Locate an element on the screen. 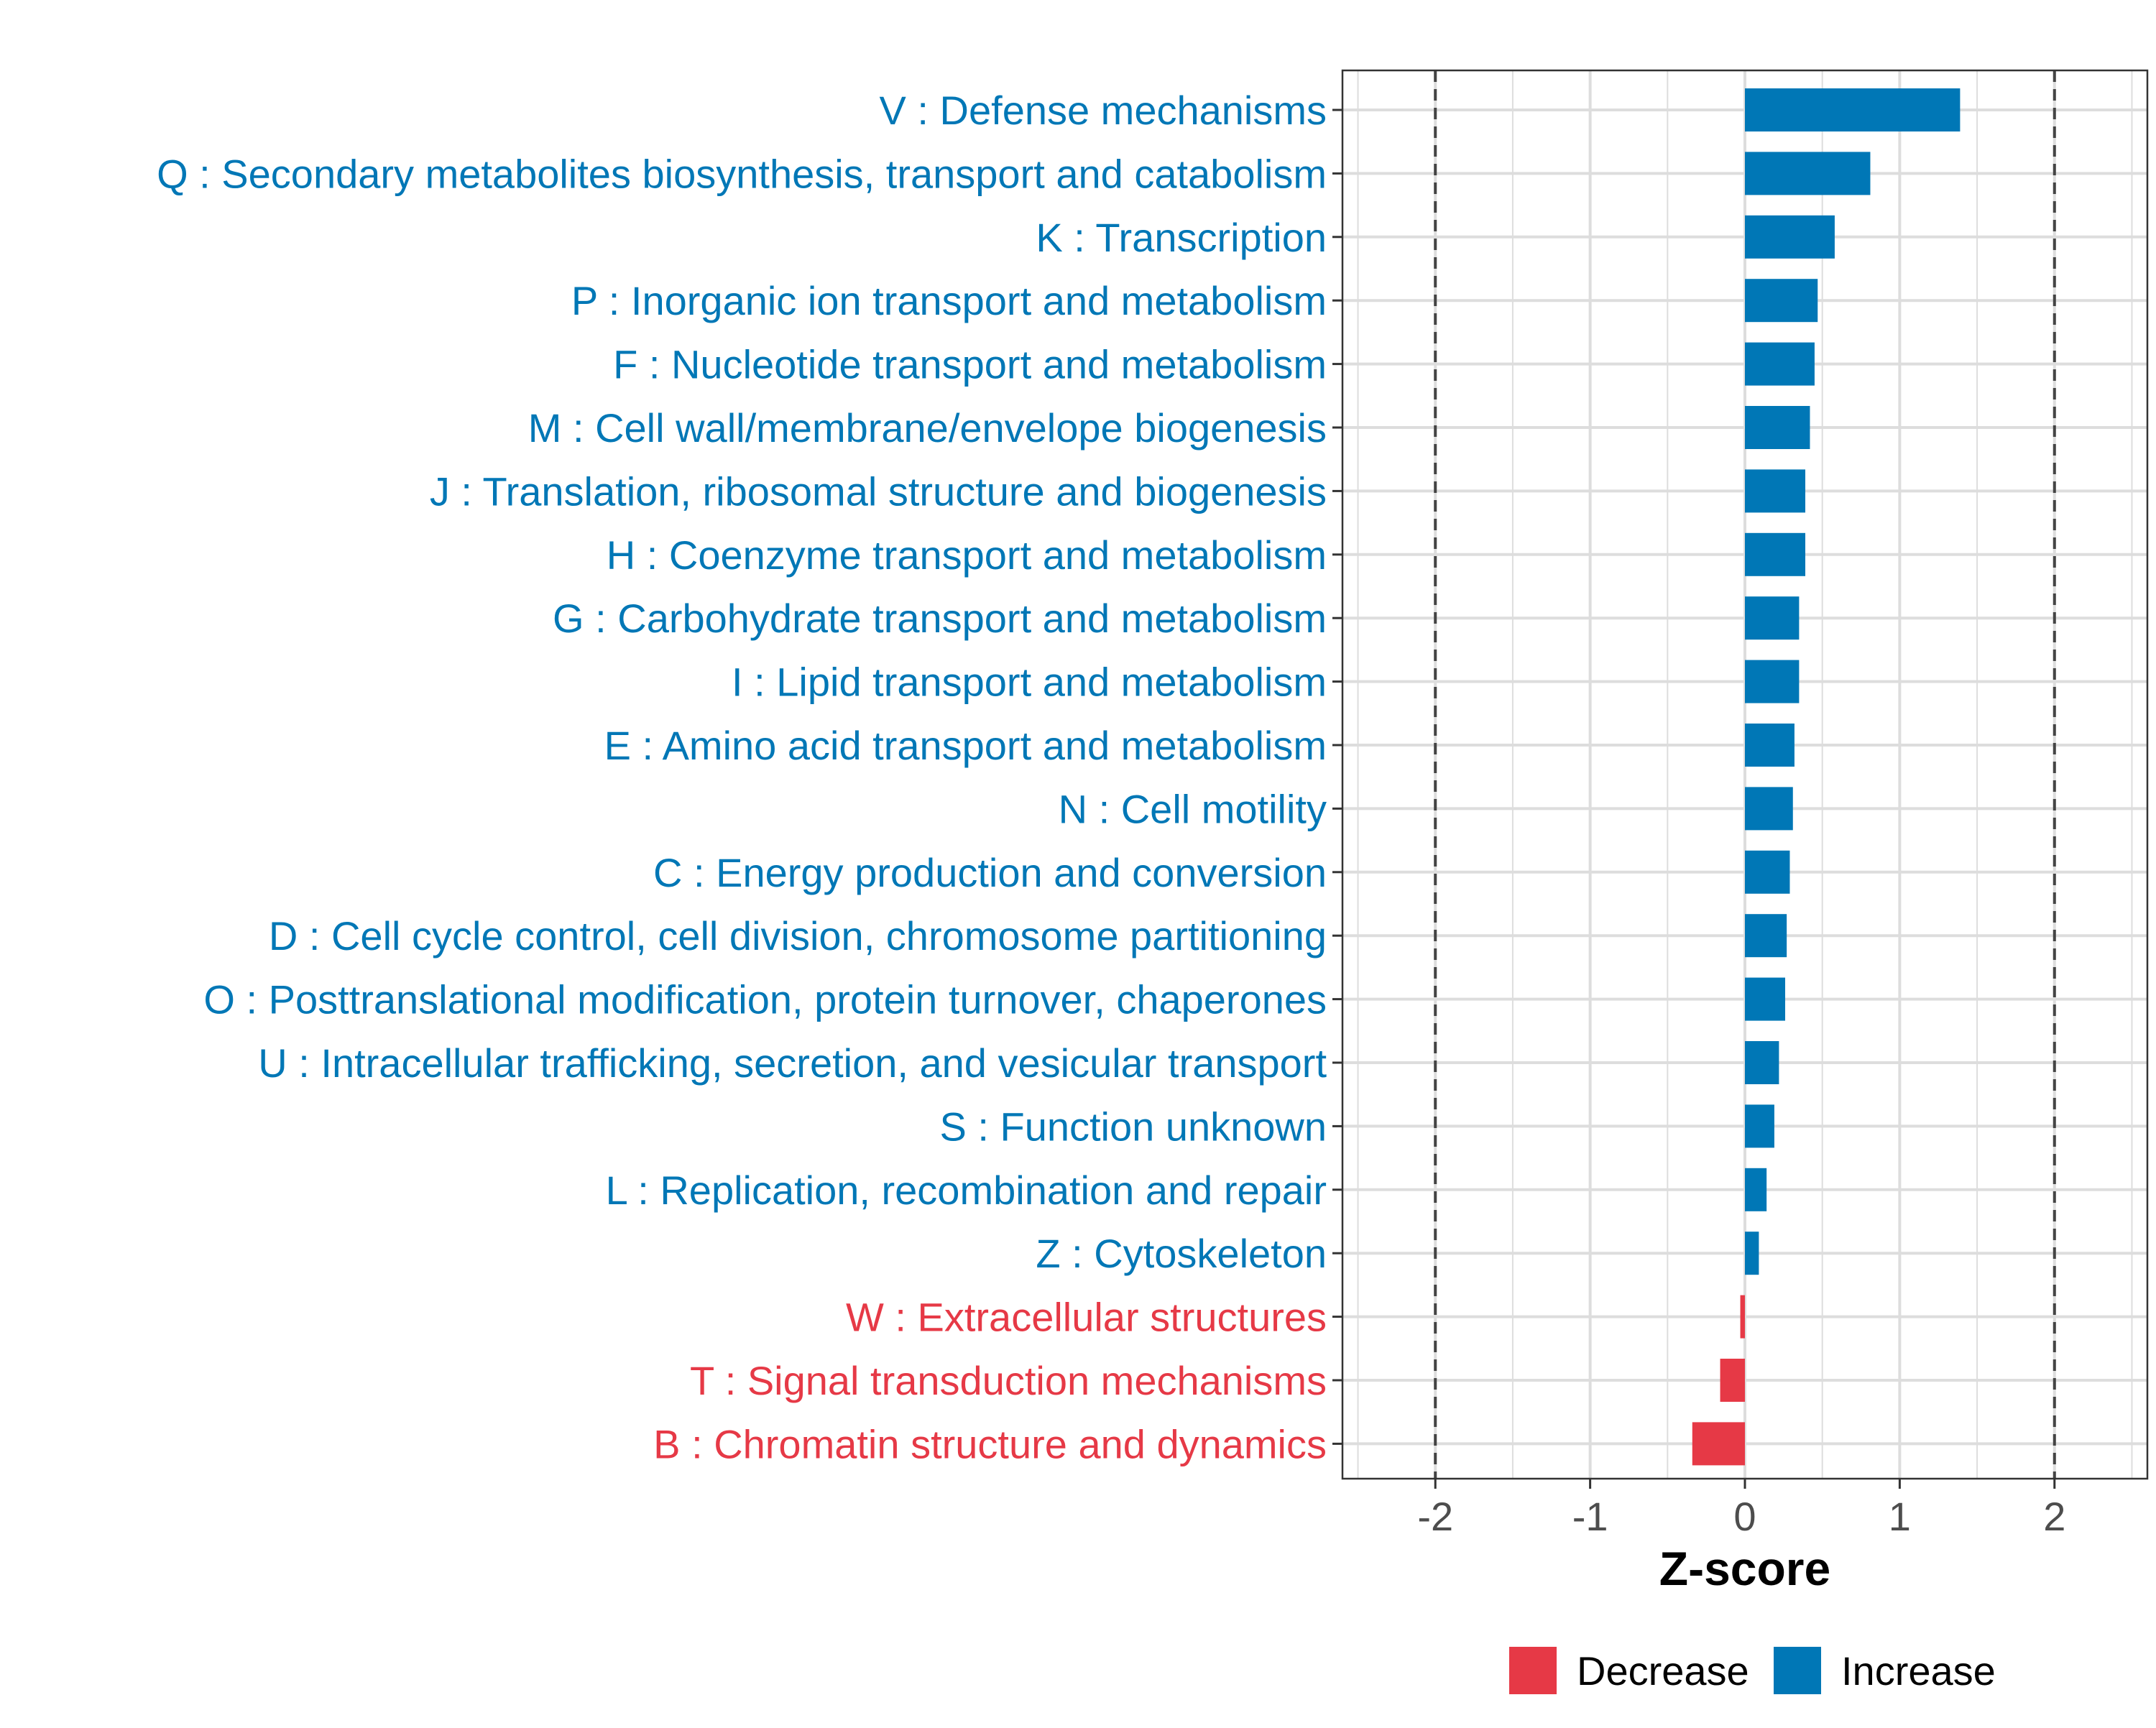 The height and width of the screenshot is (1728, 2156). x-tick-label: 0 is located at coordinates (1745, 1517).